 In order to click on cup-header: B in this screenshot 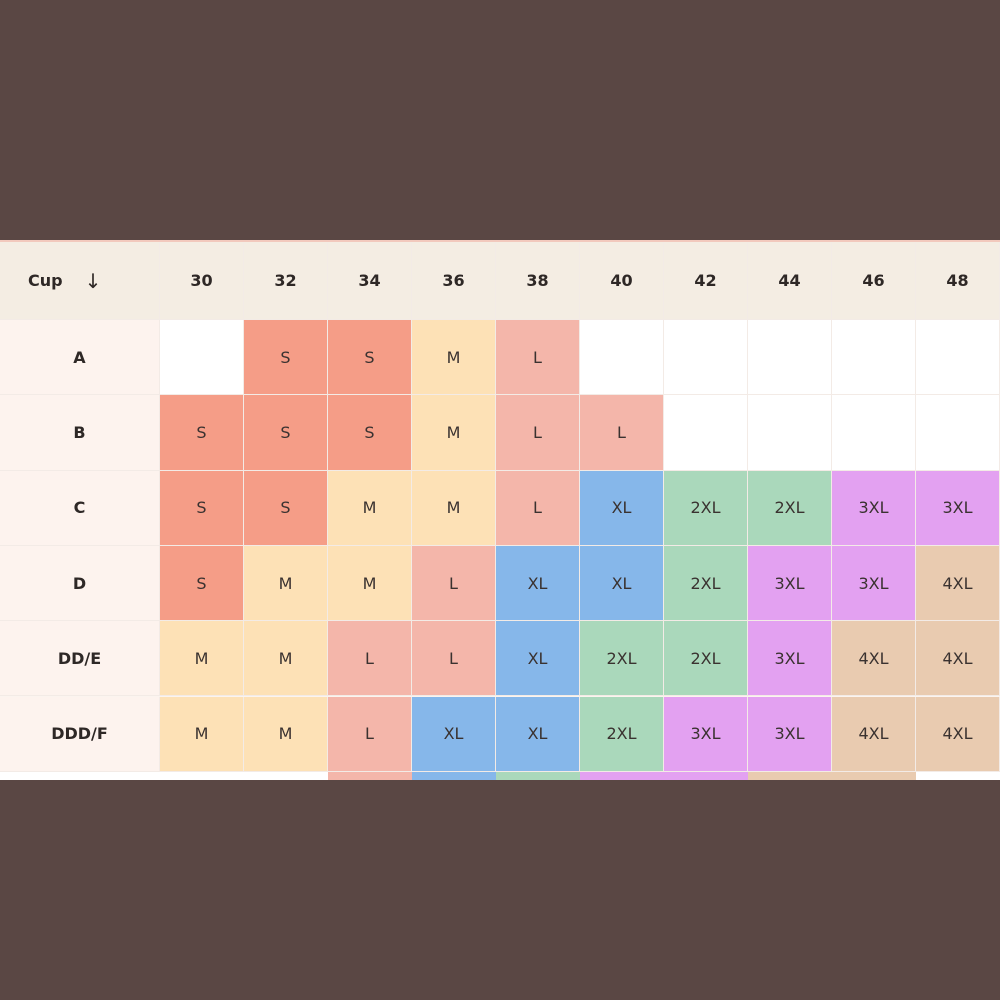, I will do `click(80, 433)`.